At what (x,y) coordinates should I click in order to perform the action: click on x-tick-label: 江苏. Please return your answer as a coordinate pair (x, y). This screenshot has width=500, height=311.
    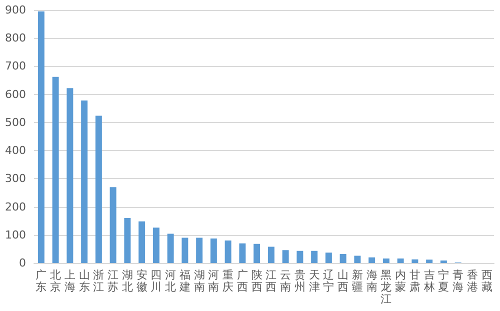
    Looking at the image, I should click on (113, 281).